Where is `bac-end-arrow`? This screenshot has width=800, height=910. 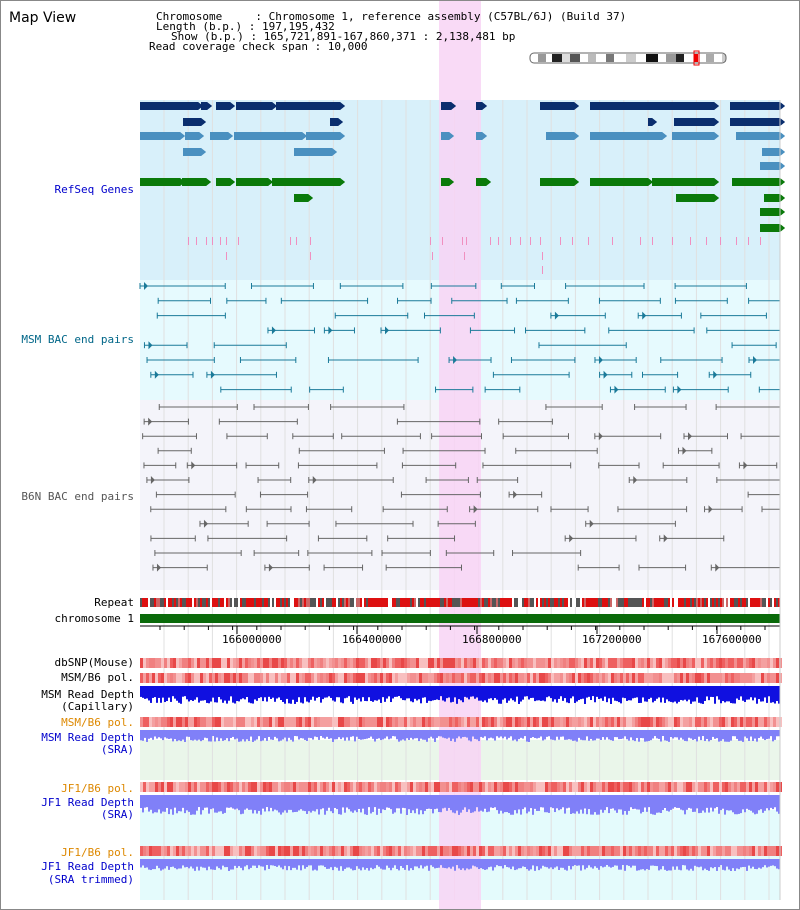 bac-end-arrow is located at coordinates (156, 374).